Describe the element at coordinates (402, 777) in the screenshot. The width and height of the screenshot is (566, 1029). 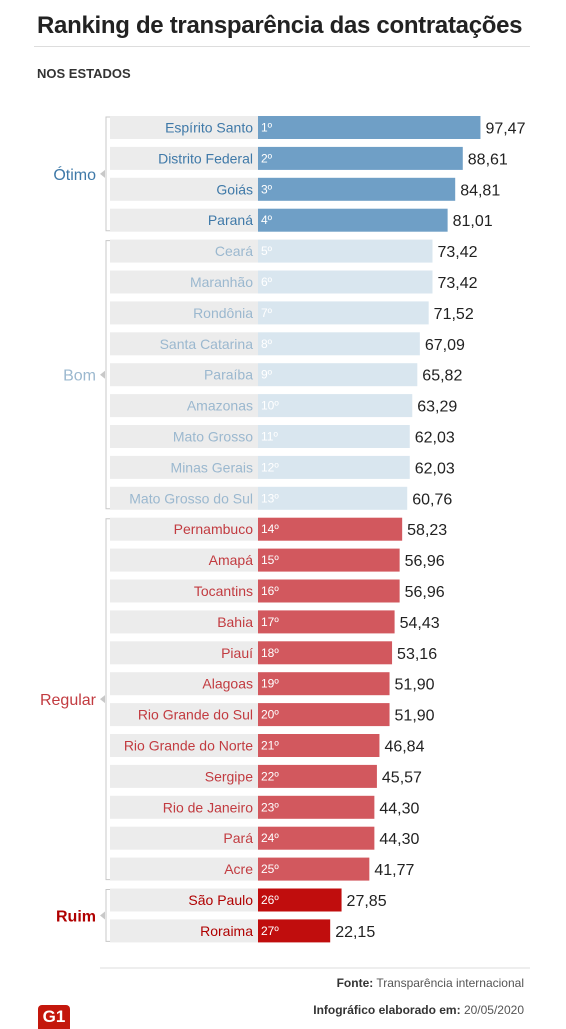
I see `value-label: 45,57` at that location.